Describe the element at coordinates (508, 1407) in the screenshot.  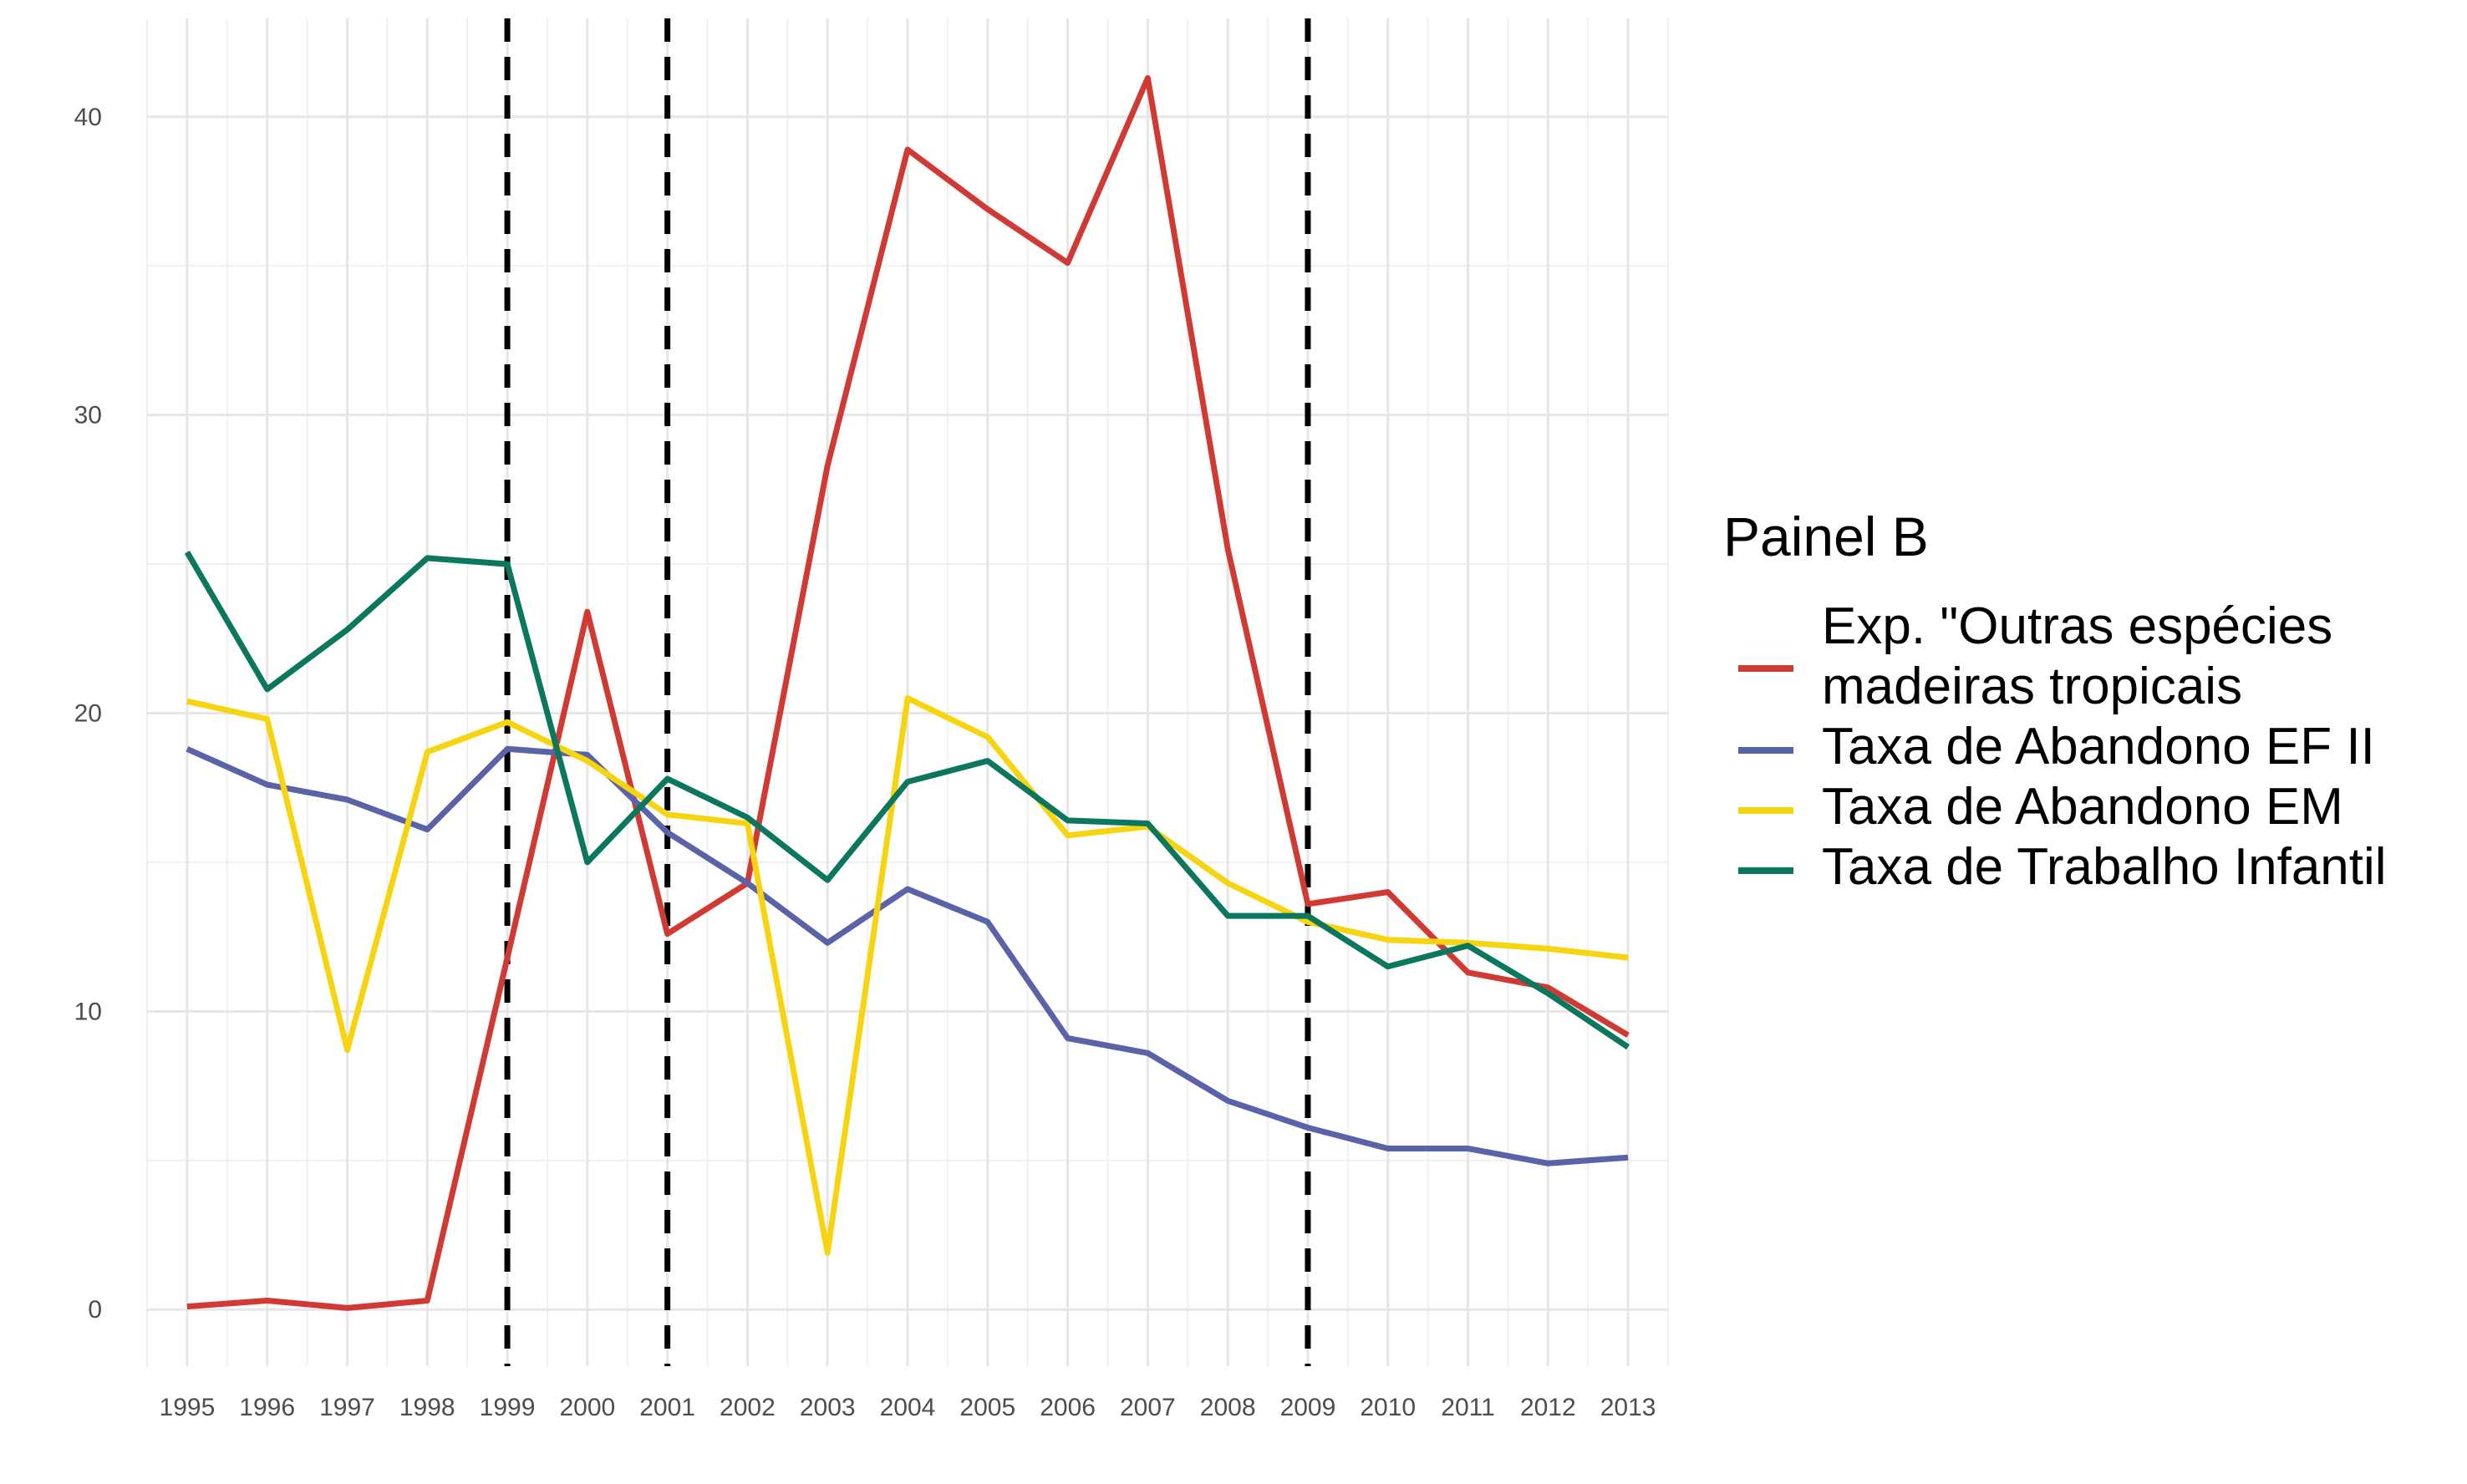
I see `x-tick-label: 1999` at that location.